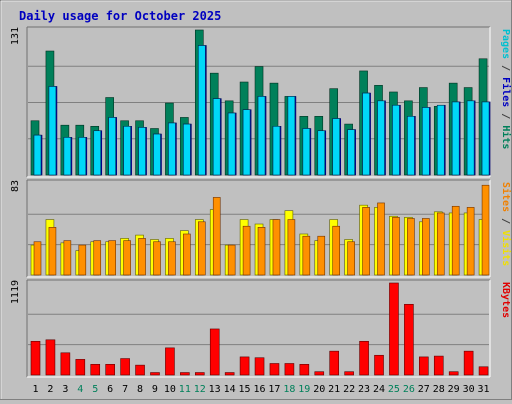  Describe the element at coordinates (379, 389) in the screenshot. I see `x-tick-label-day-24: 24` at that location.